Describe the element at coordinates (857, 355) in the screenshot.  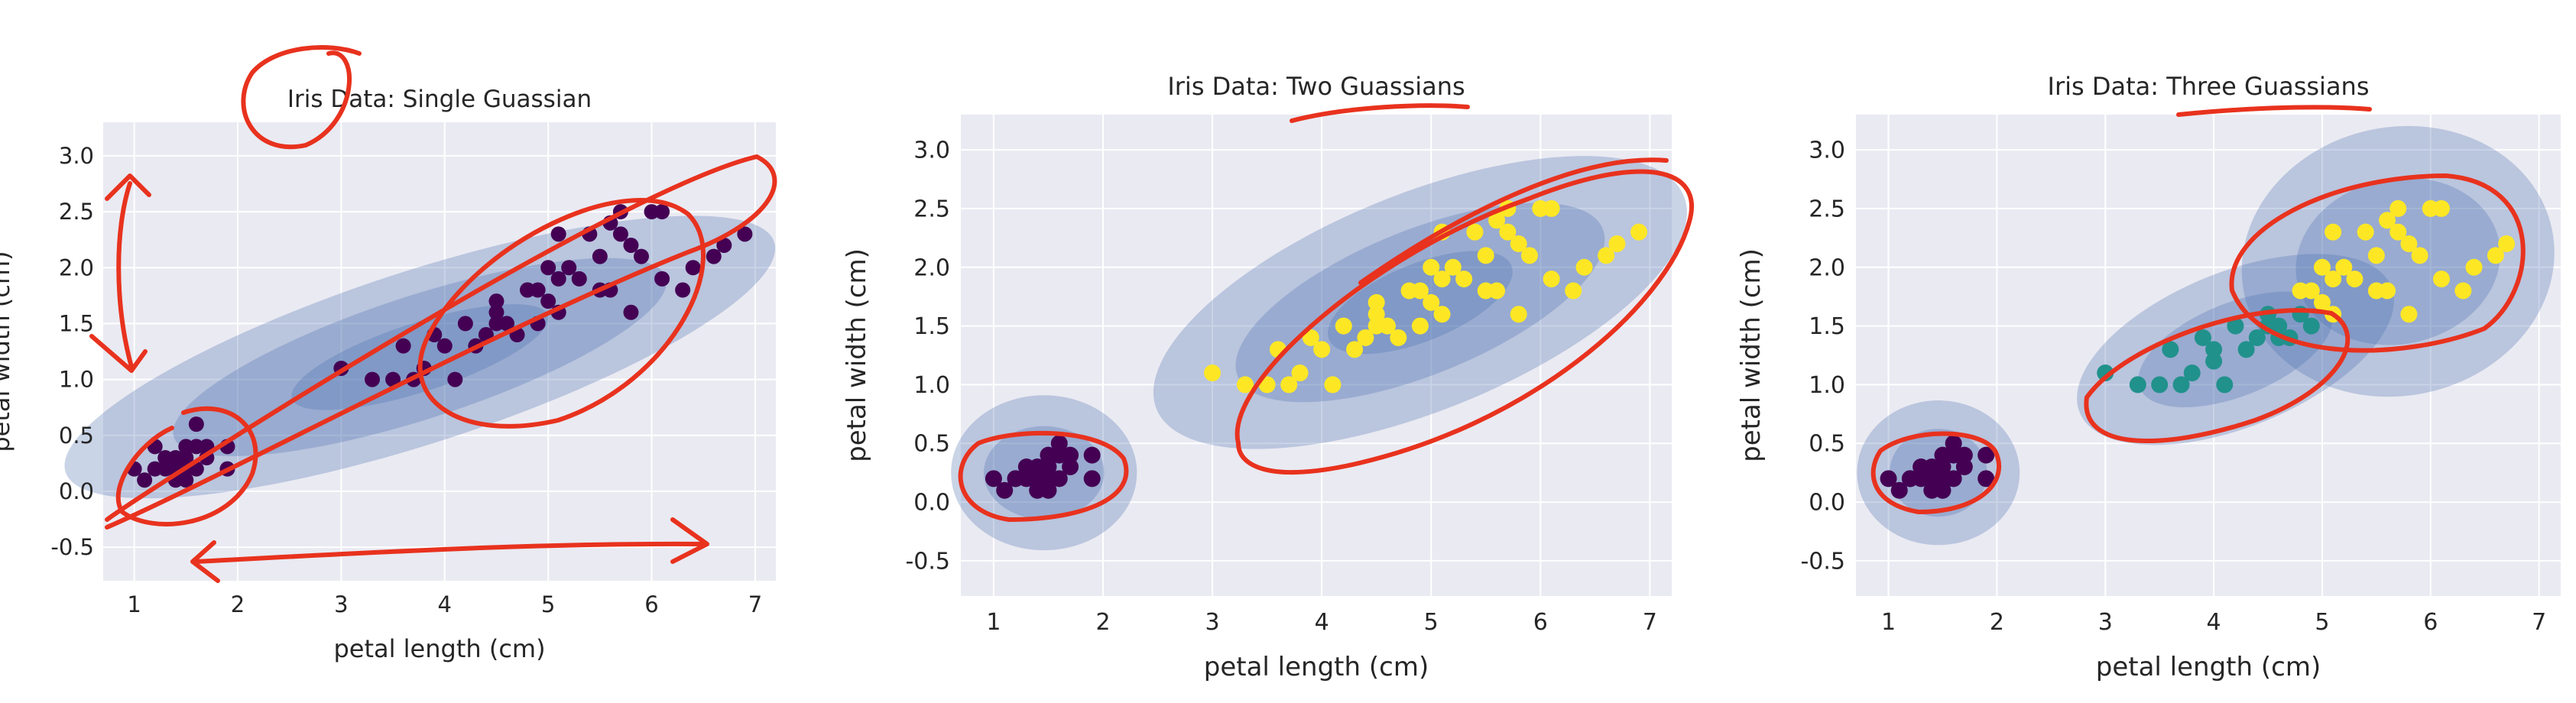
I see `y-axis-label: petal width (cm)` at that location.